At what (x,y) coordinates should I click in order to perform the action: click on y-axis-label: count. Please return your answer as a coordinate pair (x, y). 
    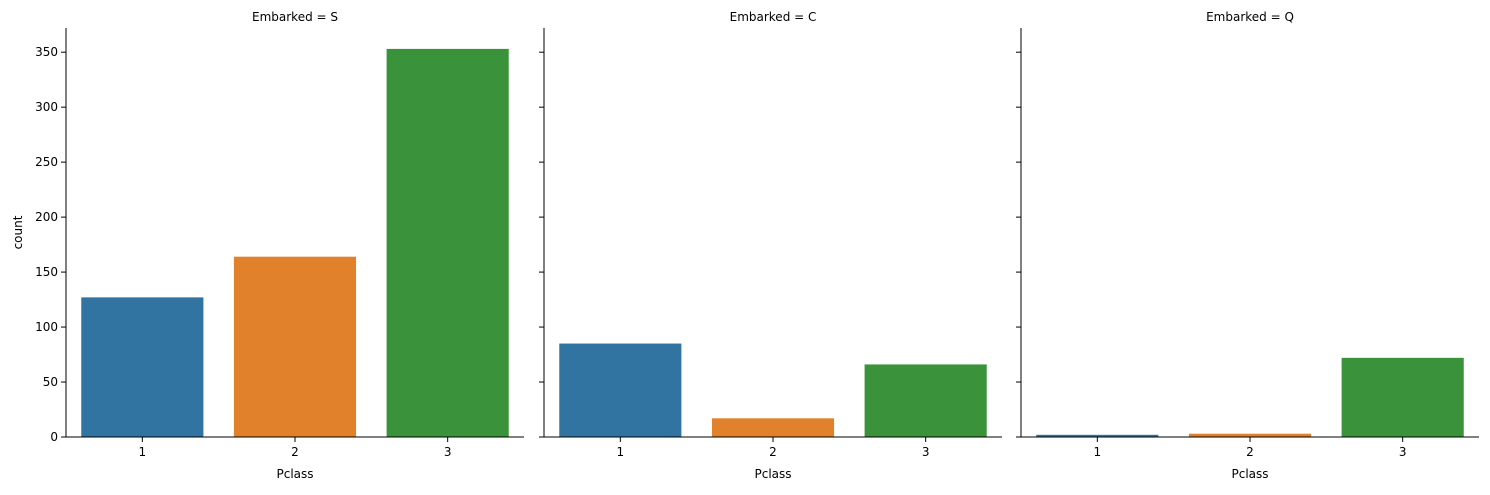
    Looking at the image, I should click on (18, 232).